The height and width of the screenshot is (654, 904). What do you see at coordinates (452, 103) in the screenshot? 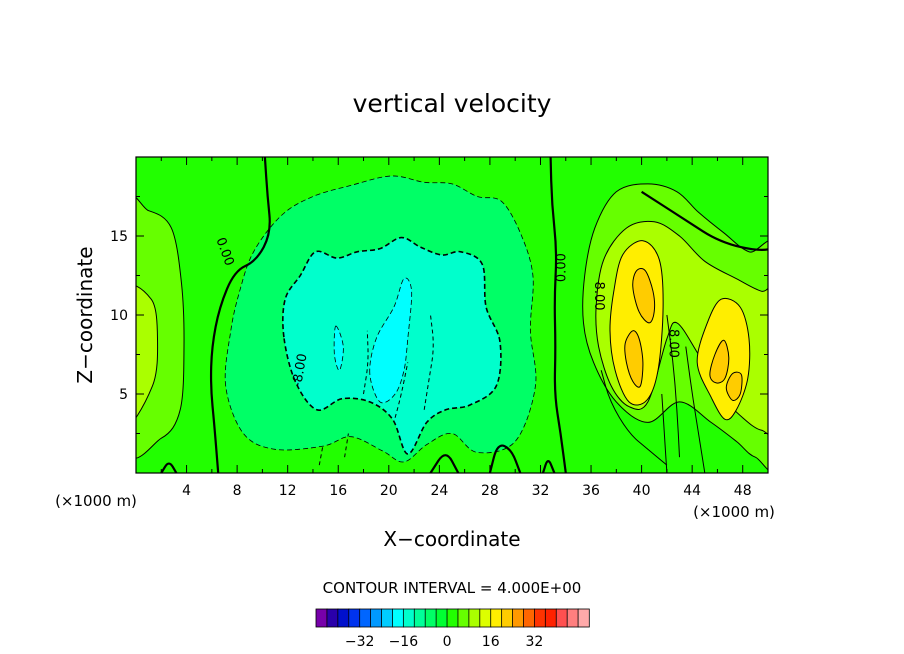
I see `chart-title: vertical velocity` at bounding box center [452, 103].